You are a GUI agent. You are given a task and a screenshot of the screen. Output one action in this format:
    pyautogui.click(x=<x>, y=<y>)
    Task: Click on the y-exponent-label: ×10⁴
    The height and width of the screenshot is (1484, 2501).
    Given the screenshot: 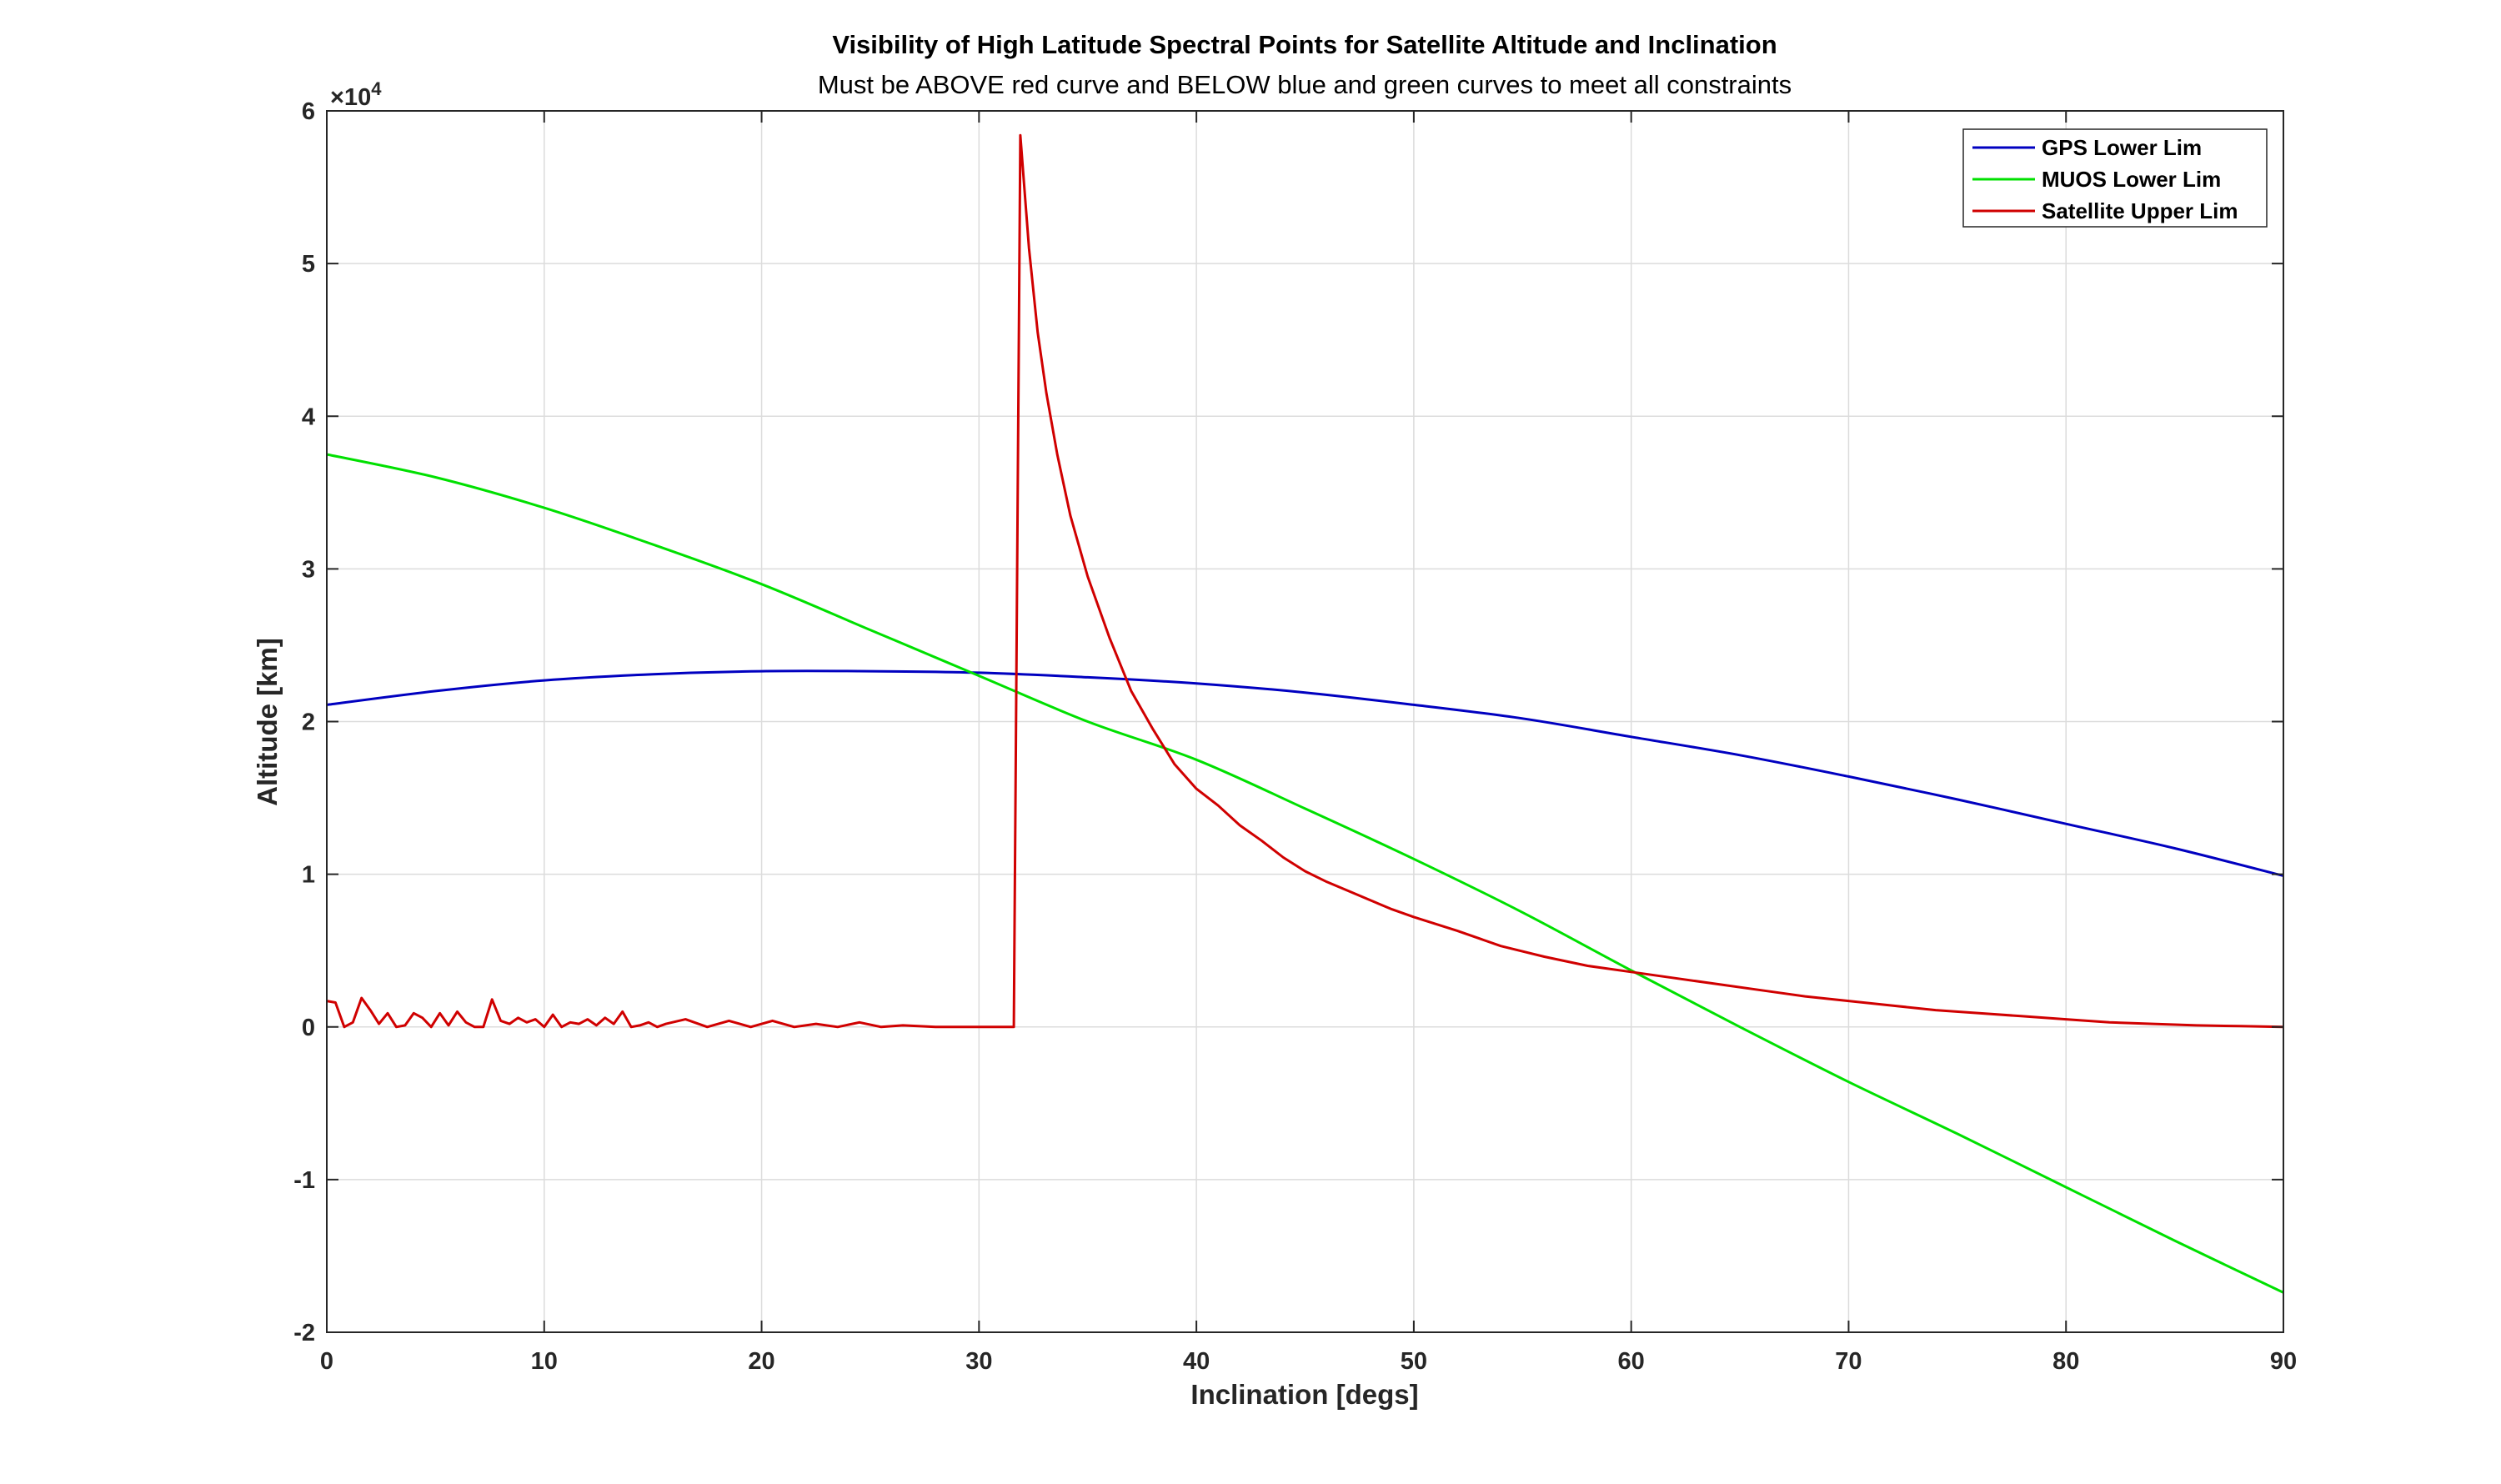 What is the action you would take?
    pyautogui.click(x=356, y=94)
    